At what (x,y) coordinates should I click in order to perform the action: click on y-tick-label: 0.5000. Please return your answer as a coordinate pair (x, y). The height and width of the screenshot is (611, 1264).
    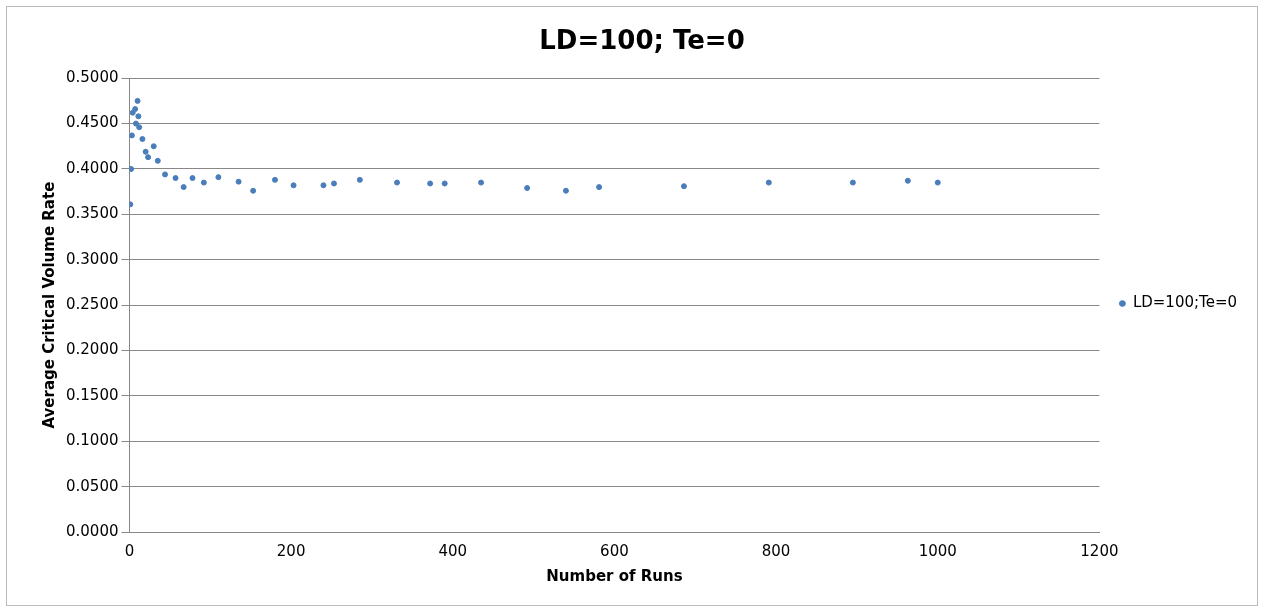
    Looking at the image, I should click on (92, 77).